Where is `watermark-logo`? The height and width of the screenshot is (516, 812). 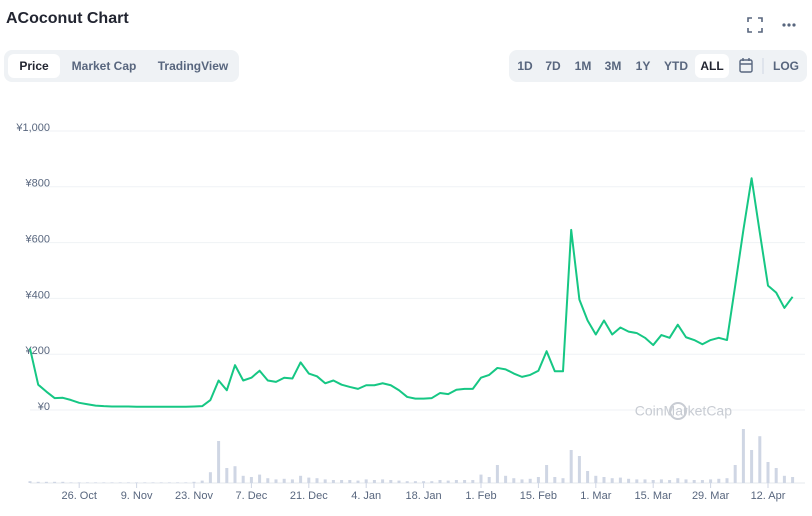 watermark-logo is located at coordinates (678, 411).